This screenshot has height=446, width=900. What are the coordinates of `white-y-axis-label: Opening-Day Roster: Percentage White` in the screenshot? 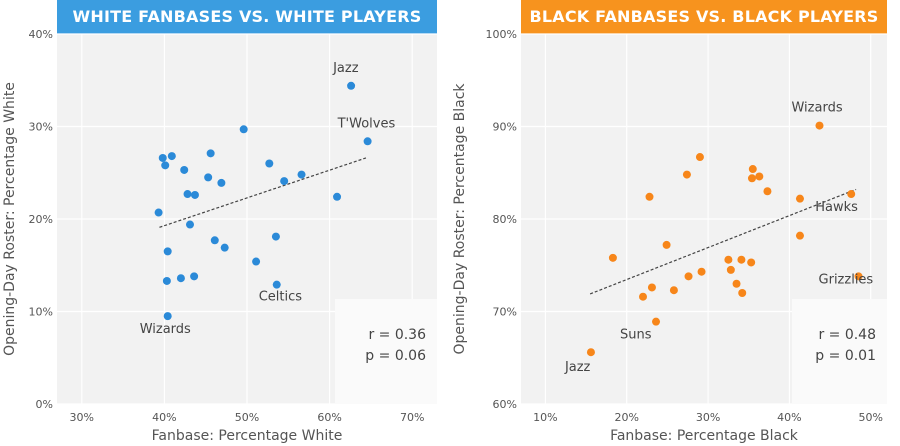 It's located at (10, 219).